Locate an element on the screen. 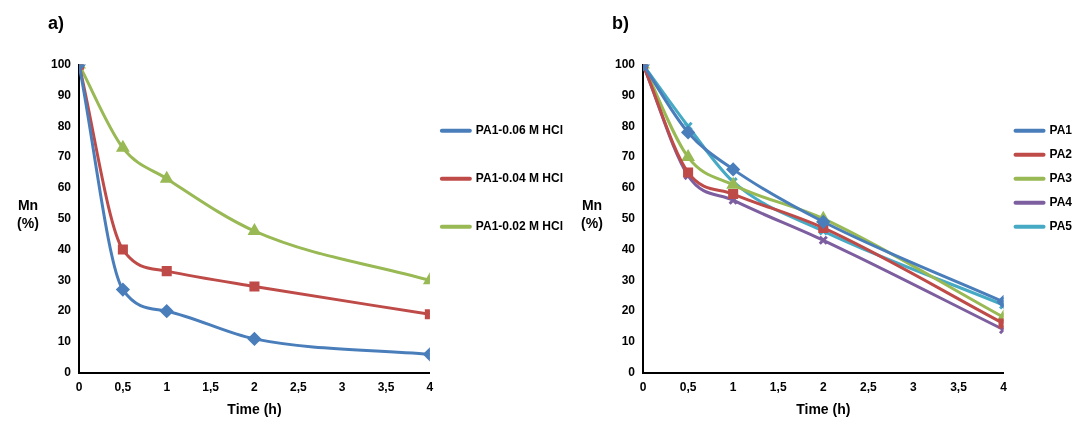 The image size is (1085, 439). legend-label: PA3 is located at coordinates (1061, 178).